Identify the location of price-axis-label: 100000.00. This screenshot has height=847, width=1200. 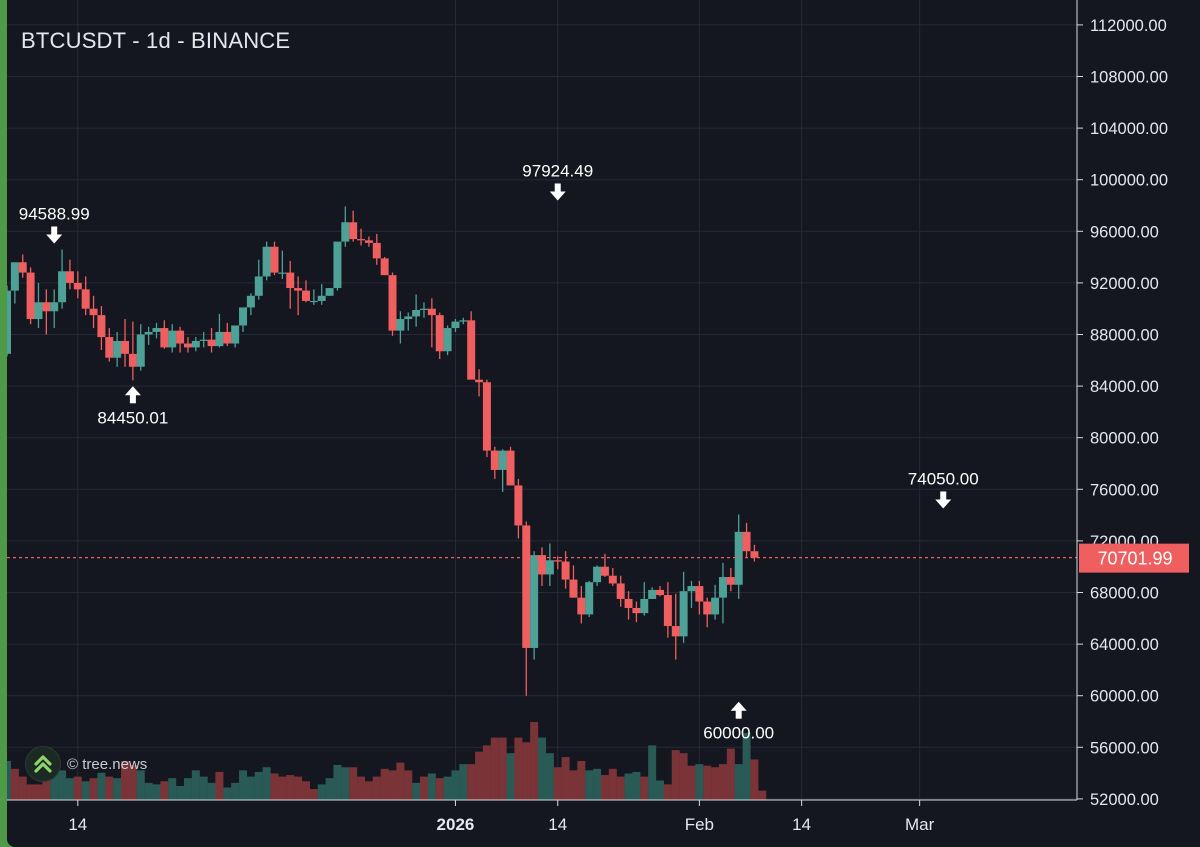
(1129, 181).